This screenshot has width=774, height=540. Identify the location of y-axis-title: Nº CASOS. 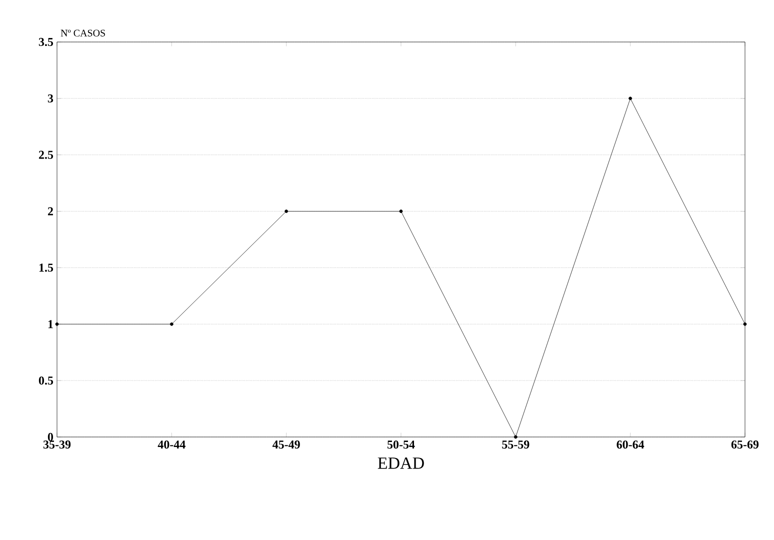
(82, 33).